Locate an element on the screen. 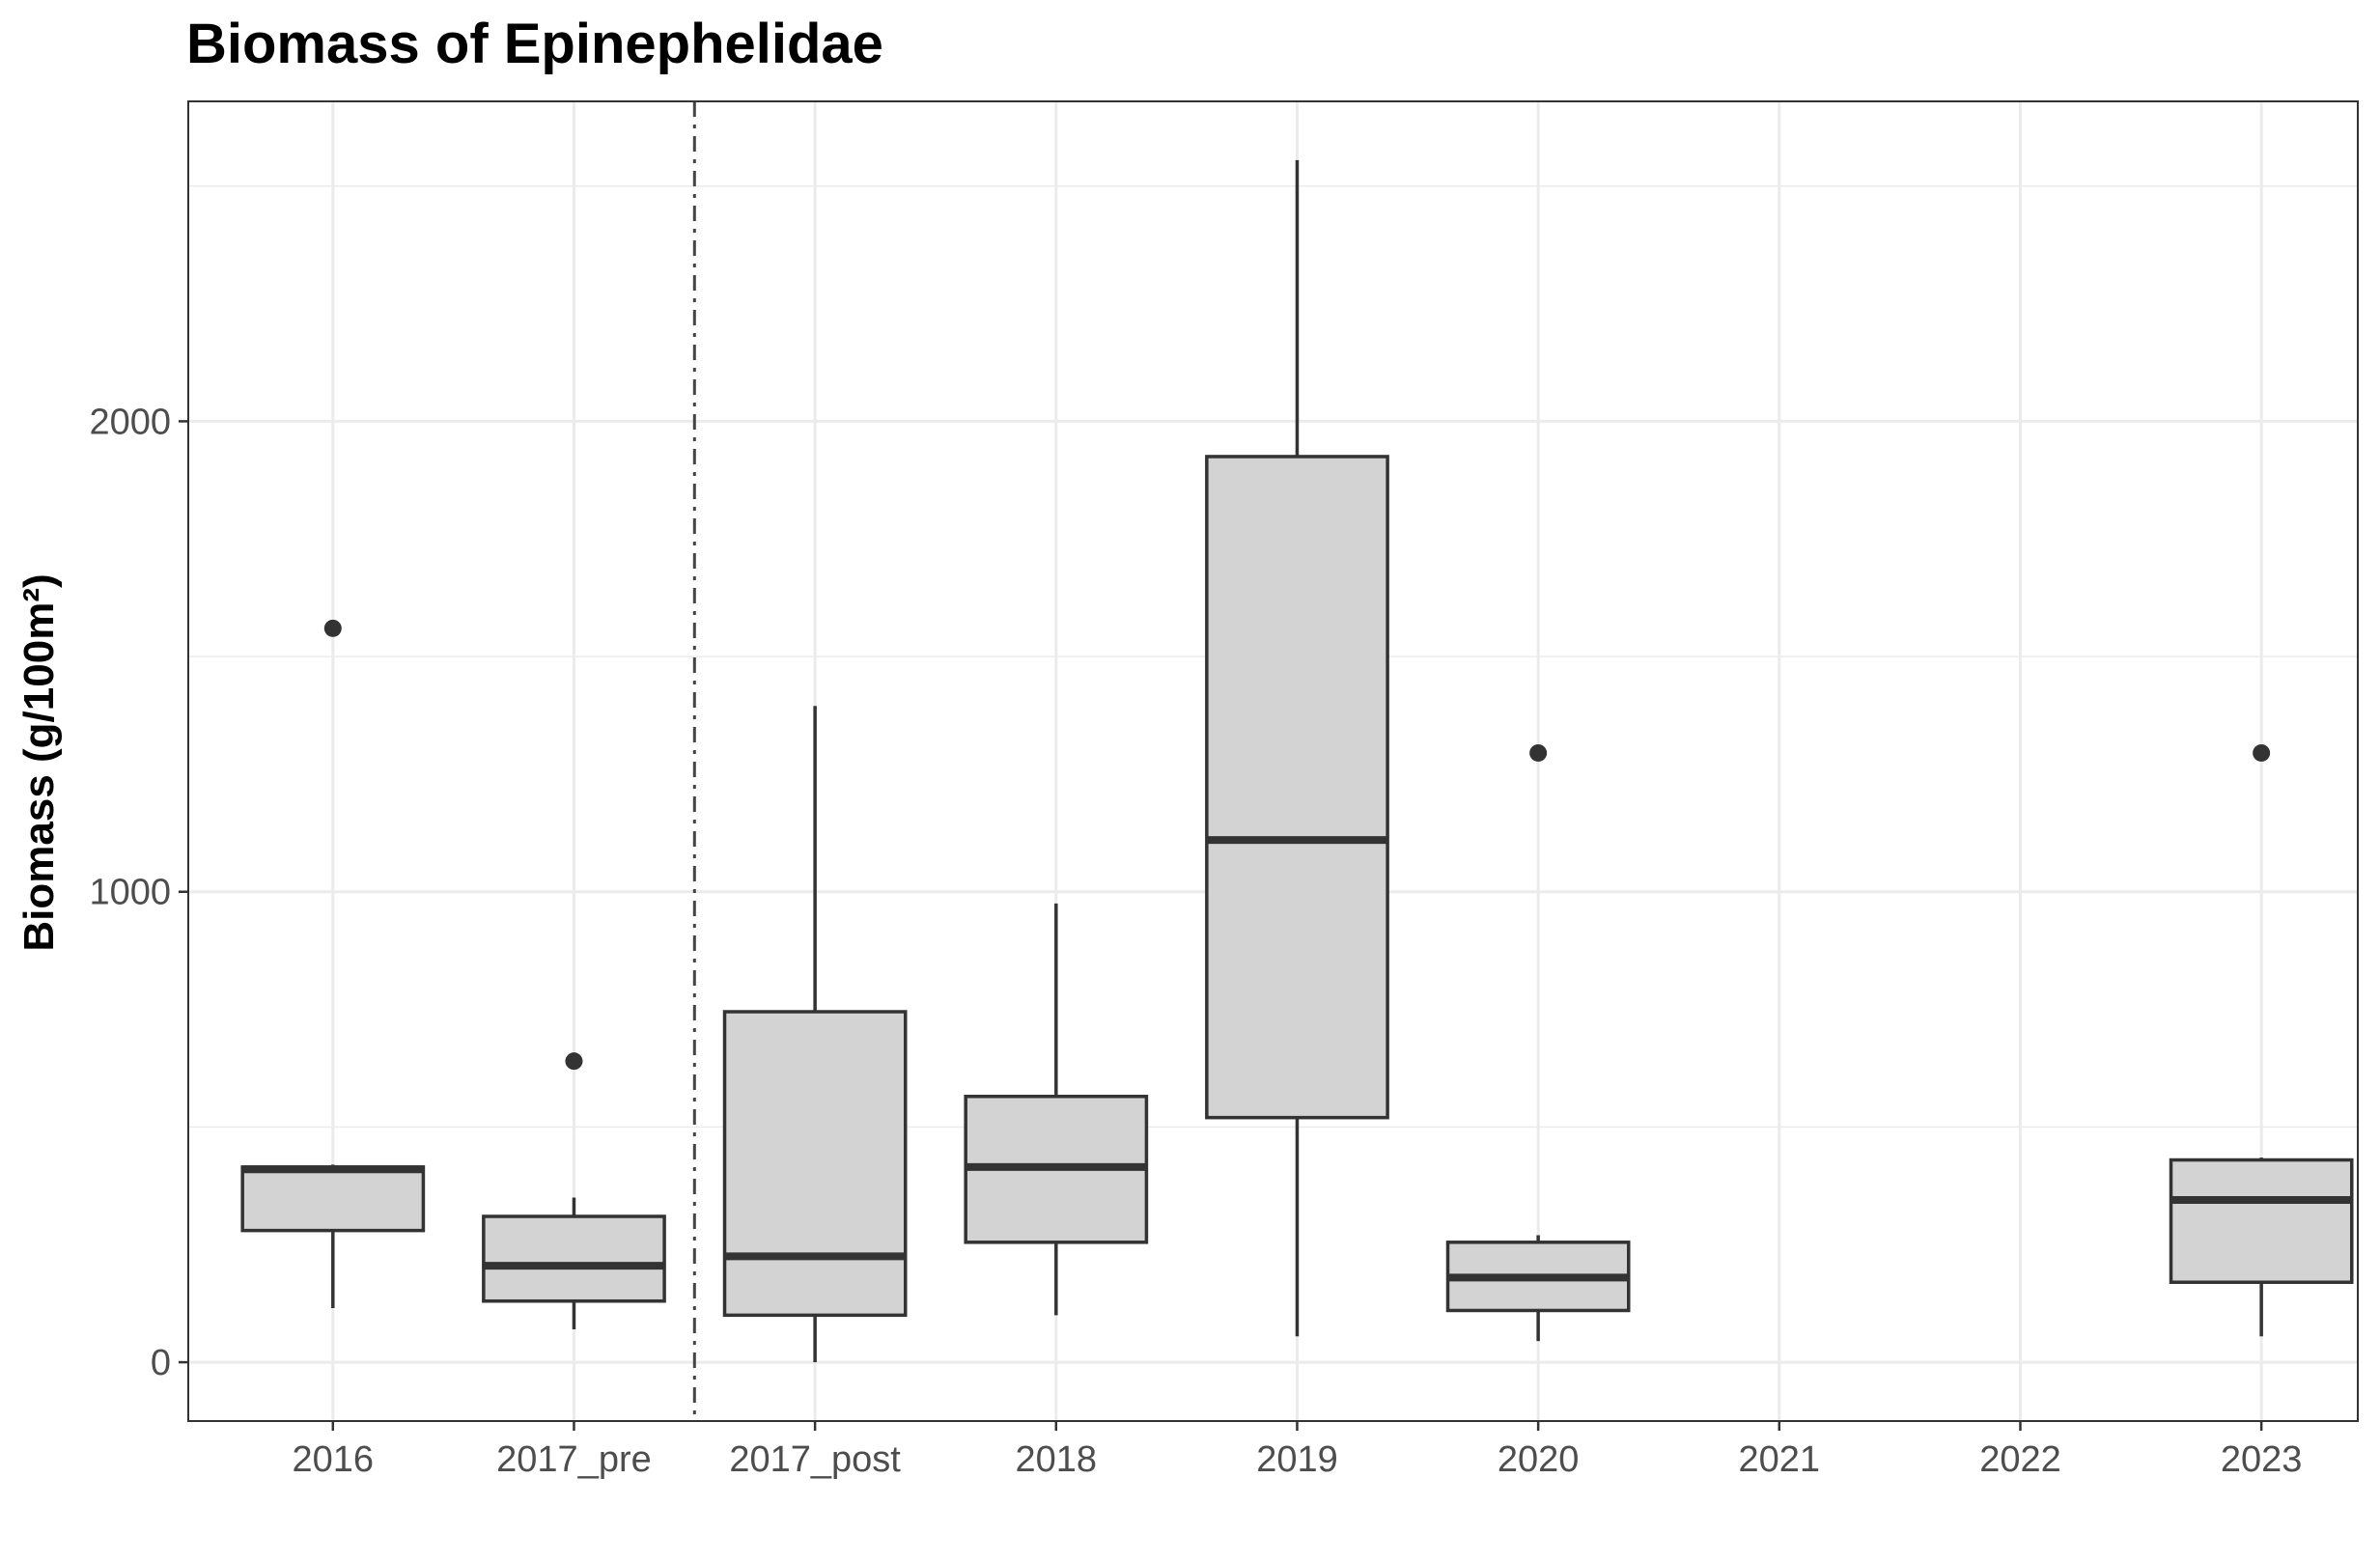  x-tick-label: 2017_pre is located at coordinates (574, 1459).